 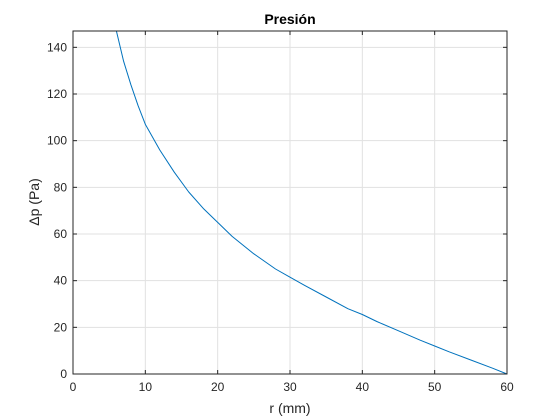 I want to click on y-tick-label: 0, so click(x=63, y=374).